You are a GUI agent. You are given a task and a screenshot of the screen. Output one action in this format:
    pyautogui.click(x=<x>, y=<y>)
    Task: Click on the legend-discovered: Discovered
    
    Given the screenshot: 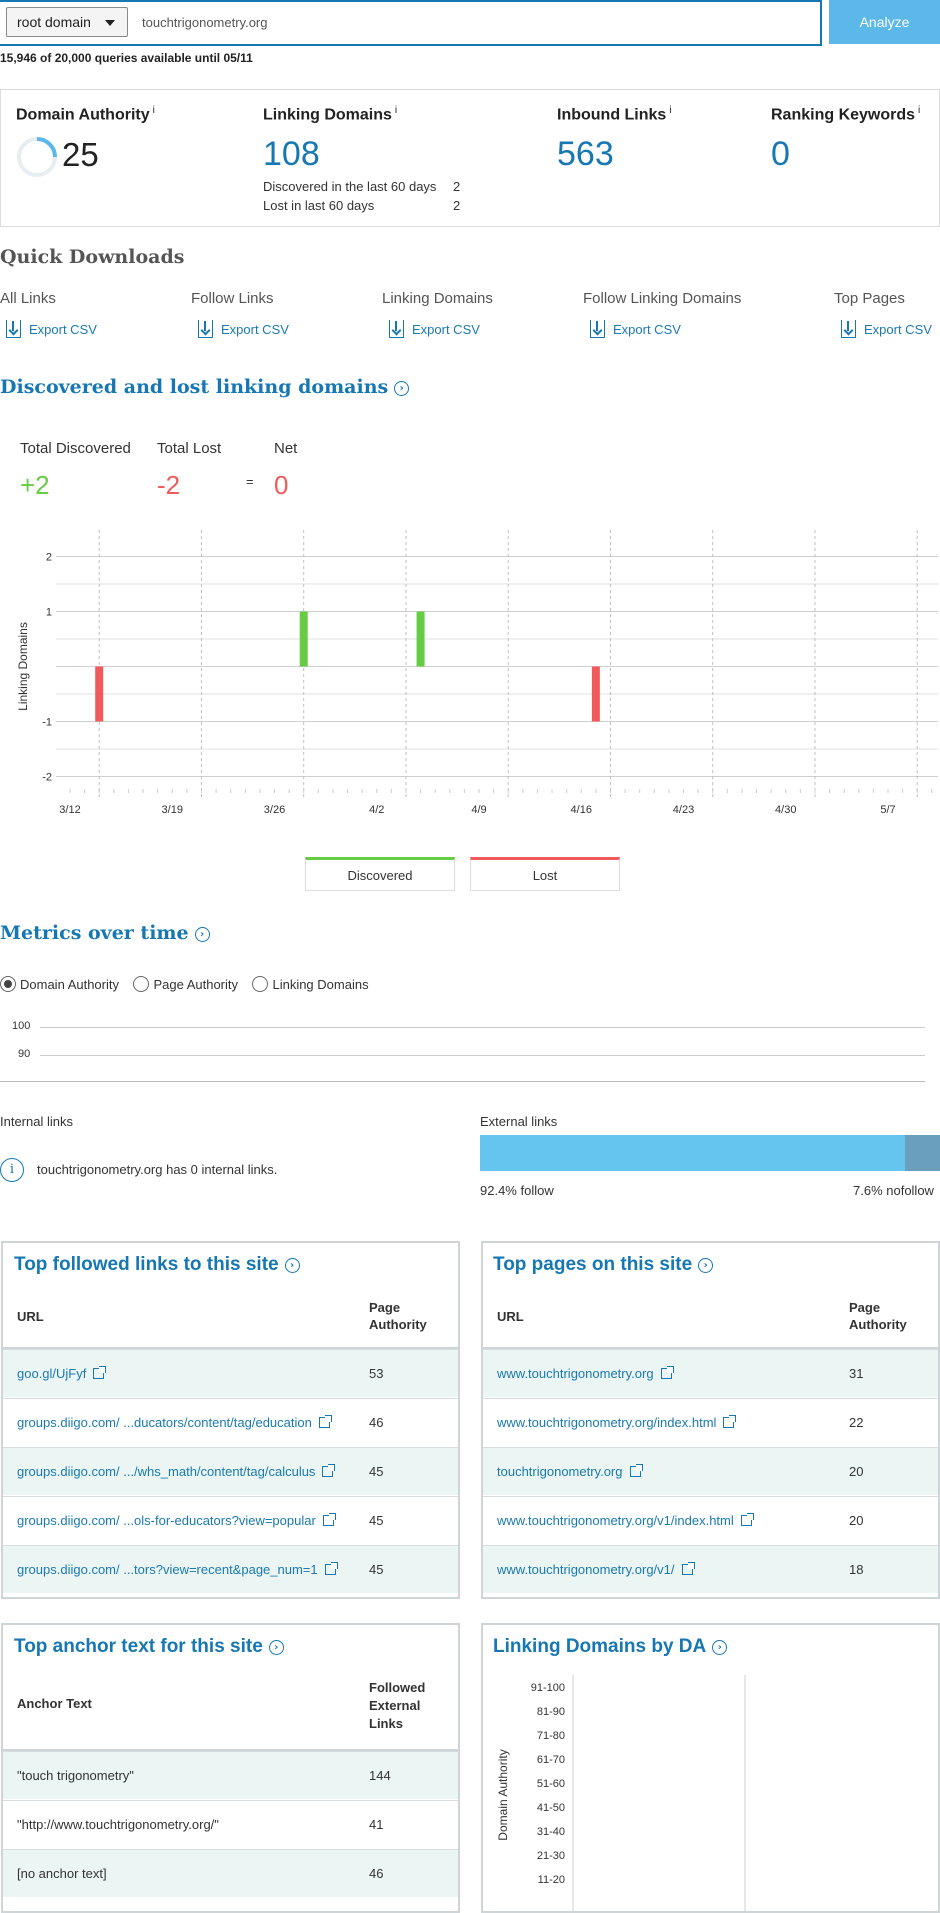 What is the action you would take?
    pyautogui.click(x=380, y=874)
    